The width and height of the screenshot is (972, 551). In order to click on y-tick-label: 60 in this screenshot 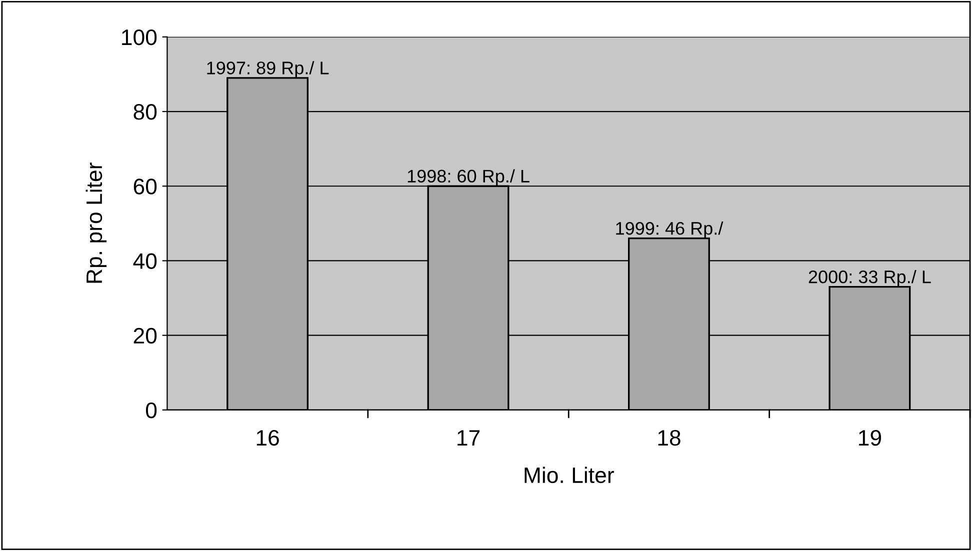, I will do `click(145, 186)`.